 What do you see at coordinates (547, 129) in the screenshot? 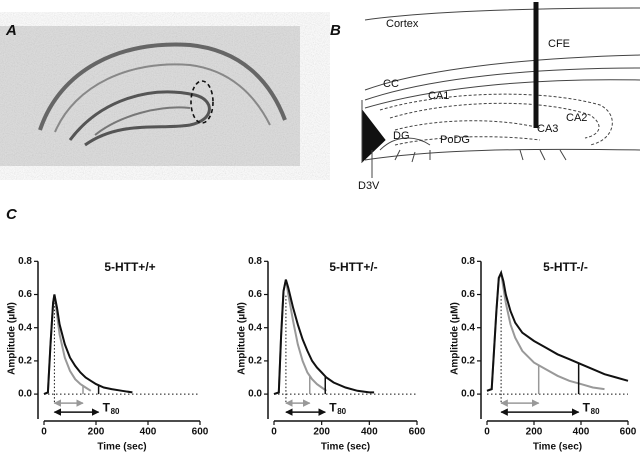
I see `diagram-label: CA3` at bounding box center [547, 129].